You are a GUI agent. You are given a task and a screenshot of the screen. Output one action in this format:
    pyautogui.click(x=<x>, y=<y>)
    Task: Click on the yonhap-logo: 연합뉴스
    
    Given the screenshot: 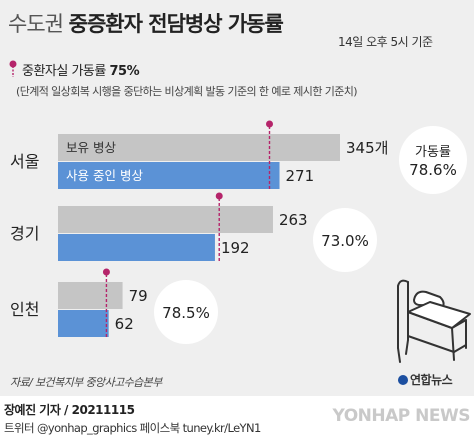 What is the action you would take?
    pyautogui.click(x=425, y=379)
    